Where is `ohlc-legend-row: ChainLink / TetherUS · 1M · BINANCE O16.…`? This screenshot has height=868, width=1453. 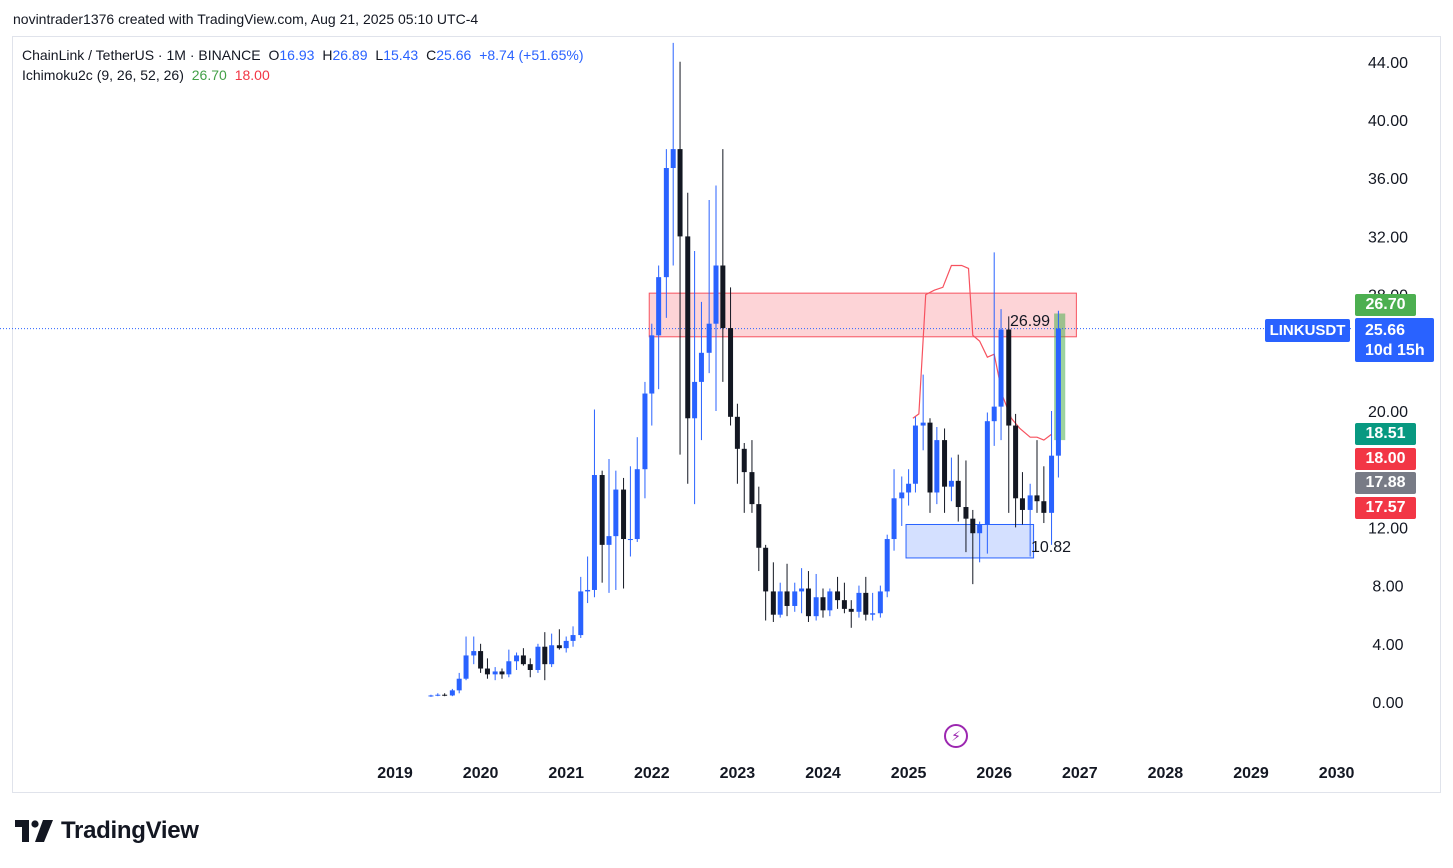 ohlc-legend-row: ChainLink / TetherUS · 1M · BINANCE O16.… is located at coordinates (304, 55).